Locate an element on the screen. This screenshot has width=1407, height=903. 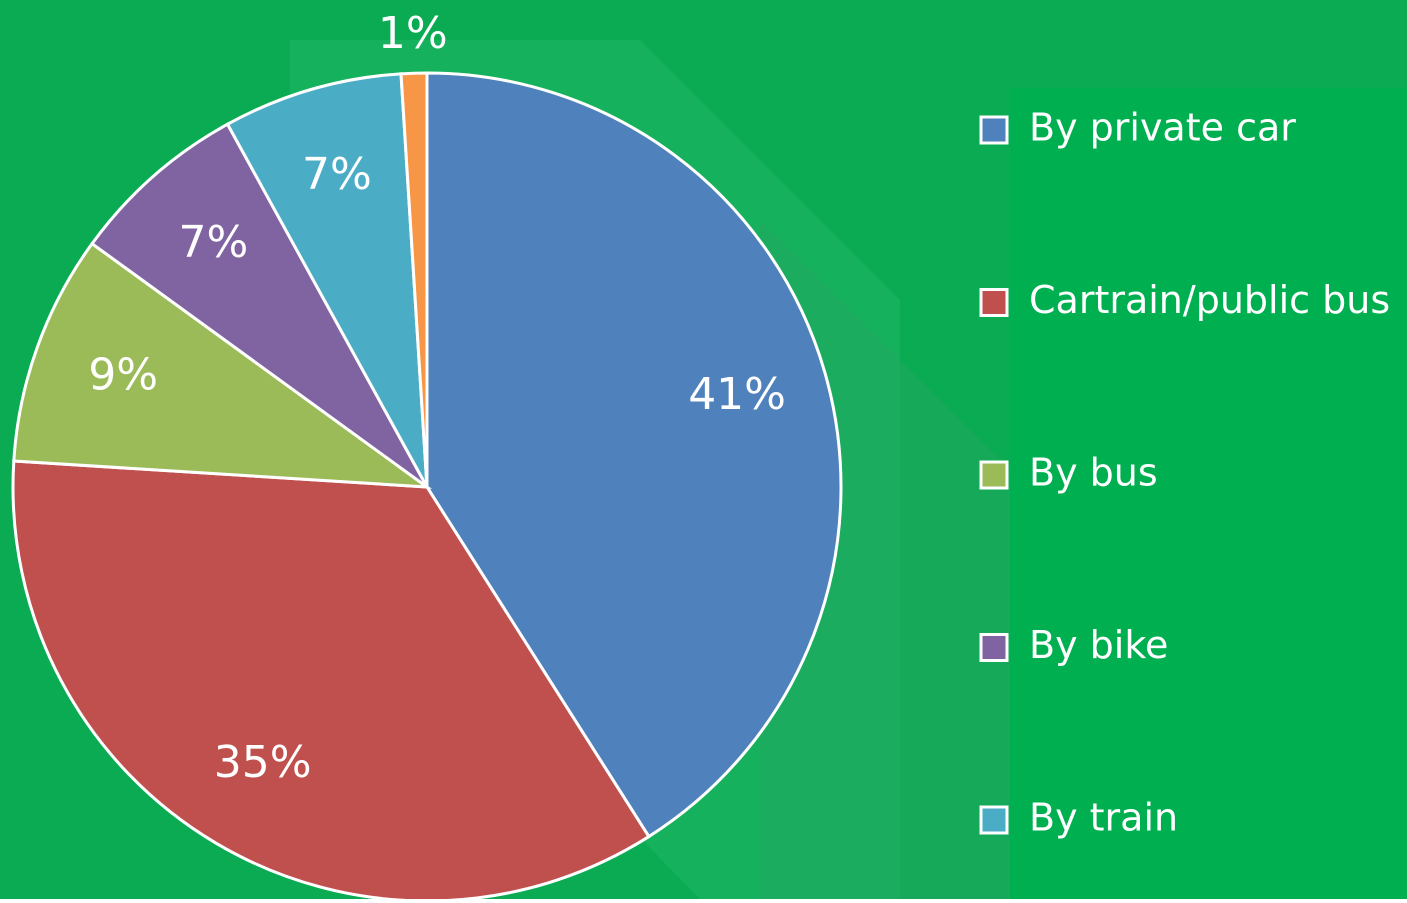
legend-label: By bus is located at coordinates (1093, 473).